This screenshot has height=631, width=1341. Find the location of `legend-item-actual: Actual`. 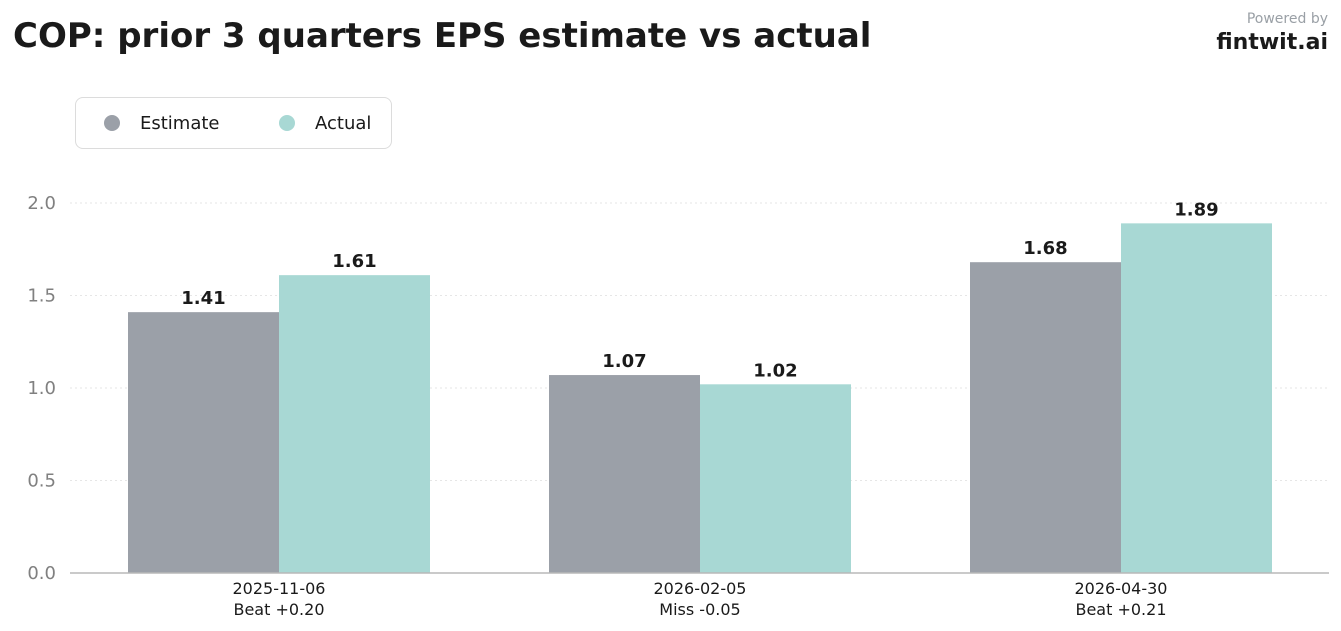

legend-item-actual: Actual is located at coordinates (325, 123).